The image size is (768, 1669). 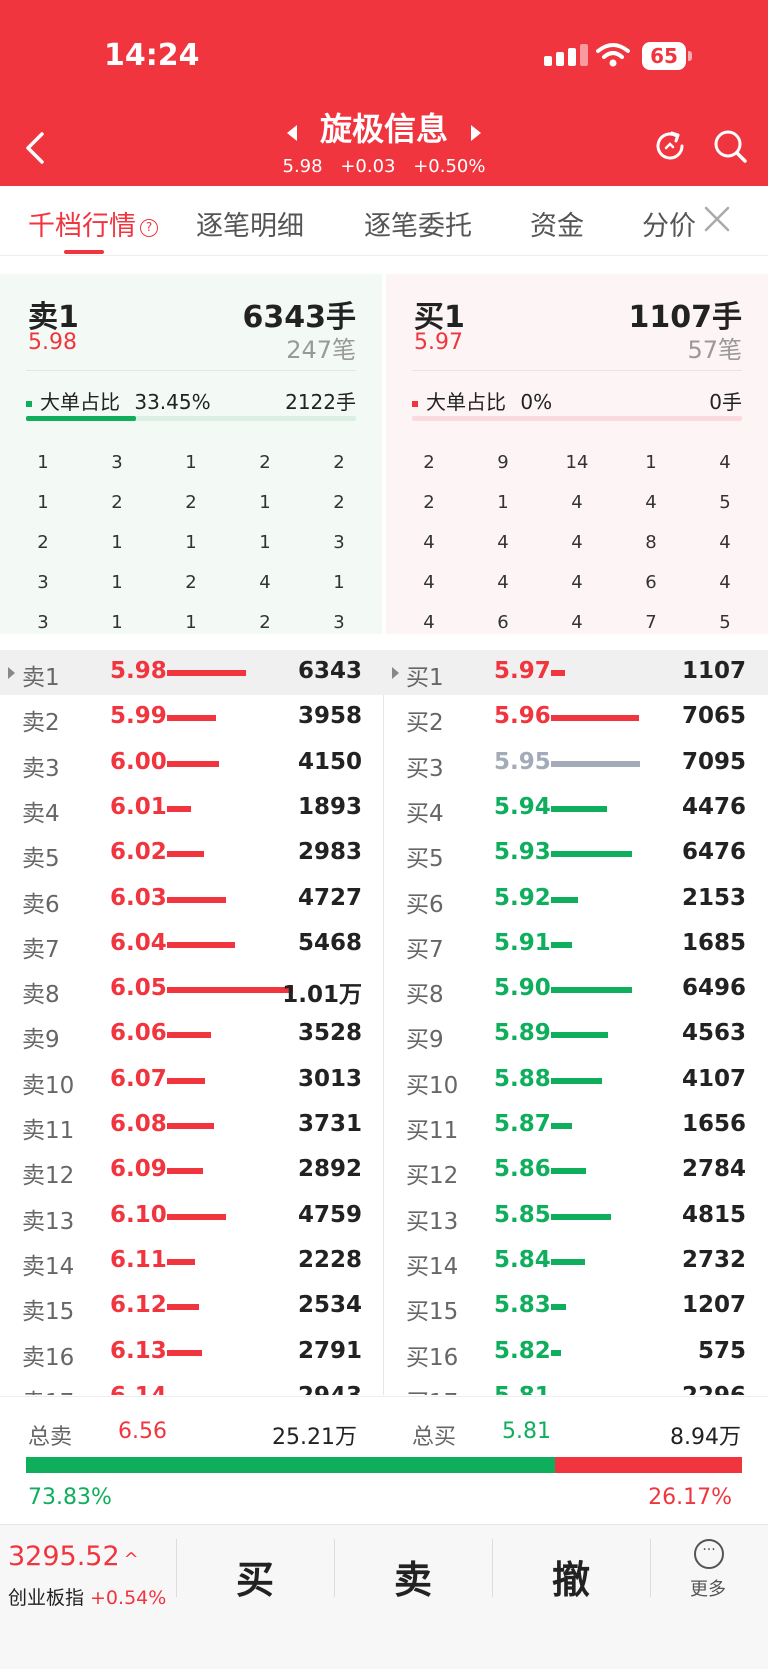 I want to click on tab-zijin: 资金, so click(x=557, y=226).